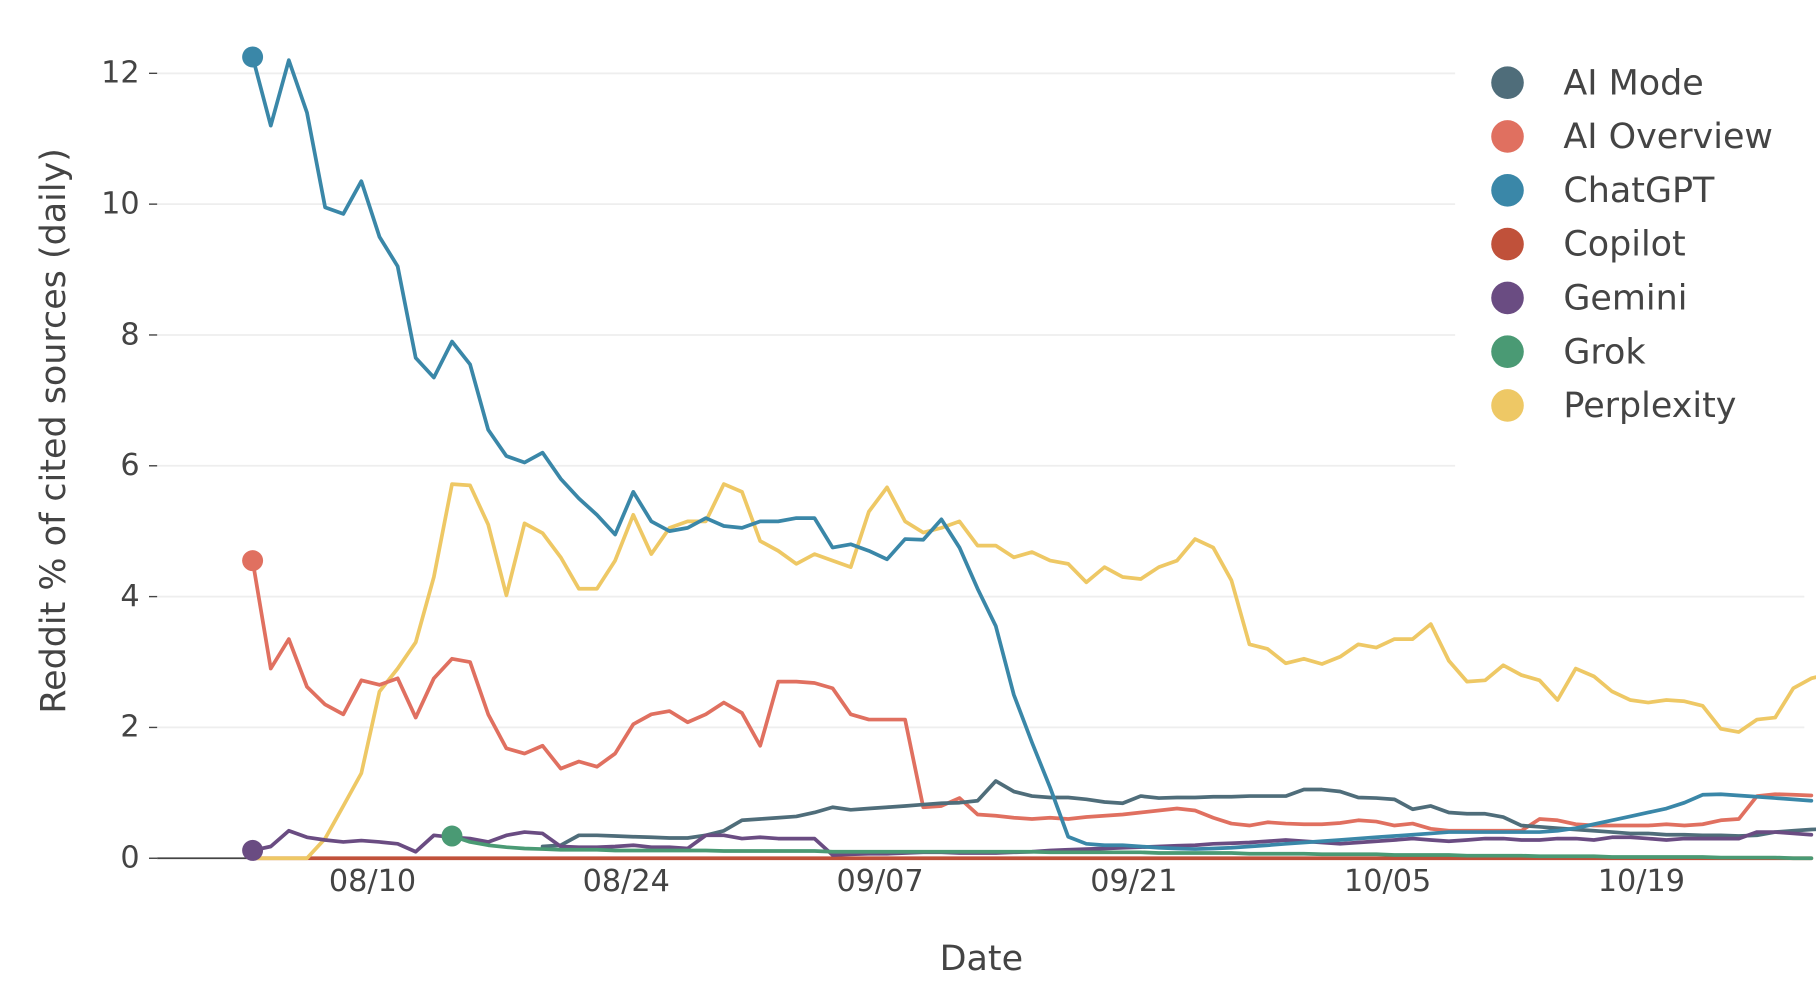 The height and width of the screenshot is (998, 1816). What do you see at coordinates (981, 959) in the screenshot?
I see `x-axis-title: Date` at bounding box center [981, 959].